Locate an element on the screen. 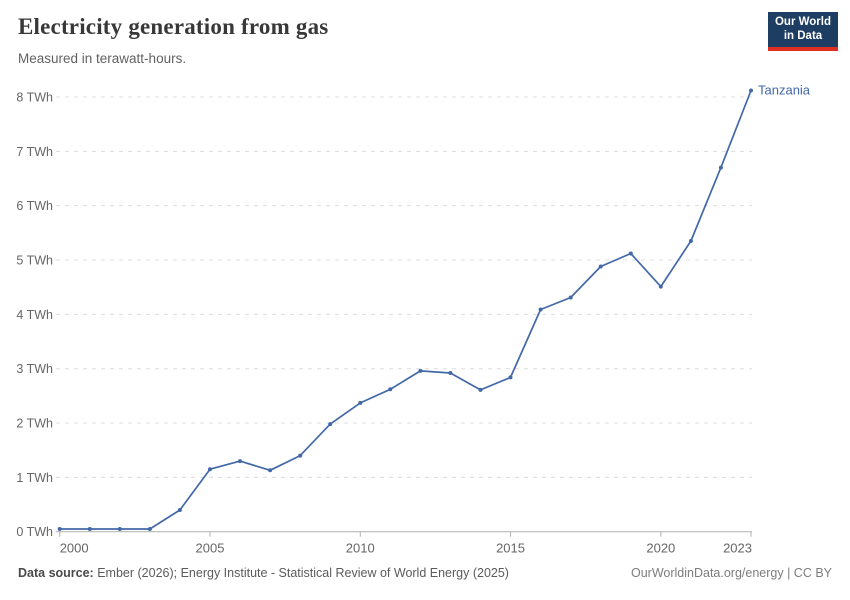  y-tick-label: 2 TWh is located at coordinates (34, 424).